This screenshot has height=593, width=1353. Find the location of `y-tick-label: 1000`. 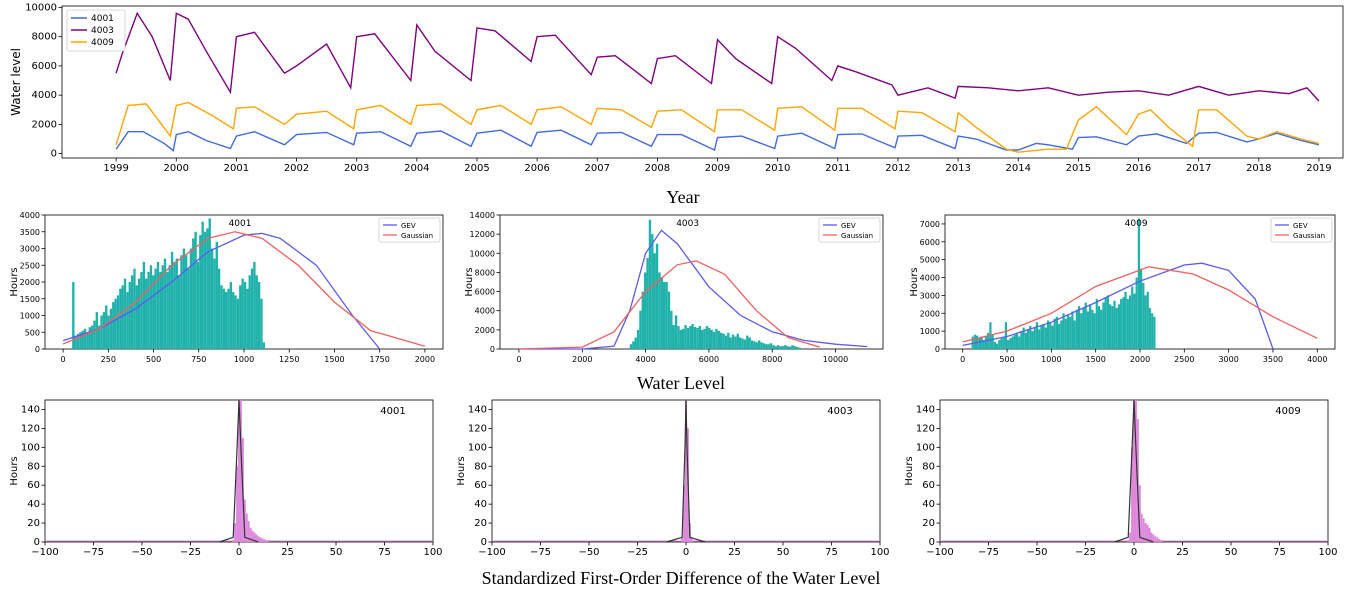

y-tick-label: 1000 is located at coordinates (930, 331).